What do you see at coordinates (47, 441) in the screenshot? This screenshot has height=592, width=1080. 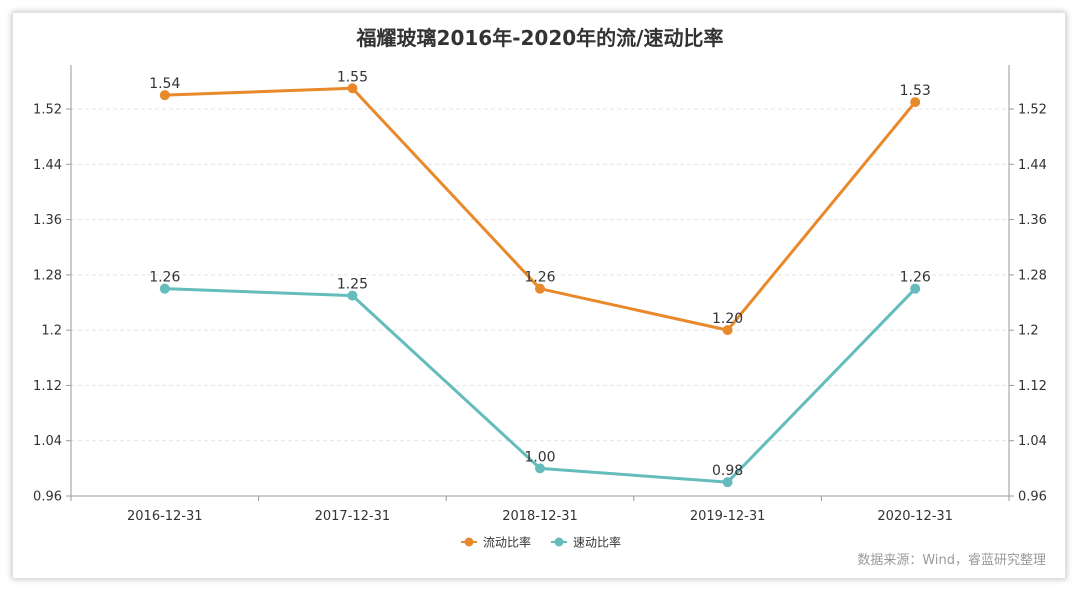 I see `y-tick-label-left: 1.04` at bounding box center [47, 441].